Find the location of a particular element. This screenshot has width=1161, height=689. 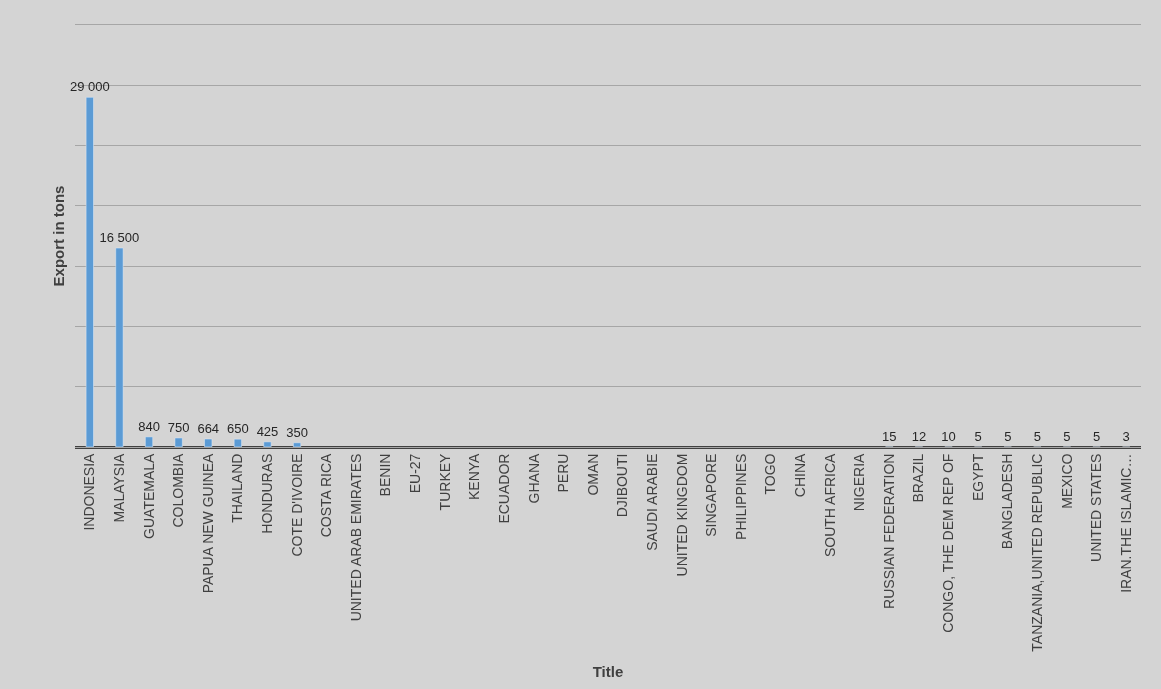

x-tick-label: EU-27 is located at coordinates (415, 473).